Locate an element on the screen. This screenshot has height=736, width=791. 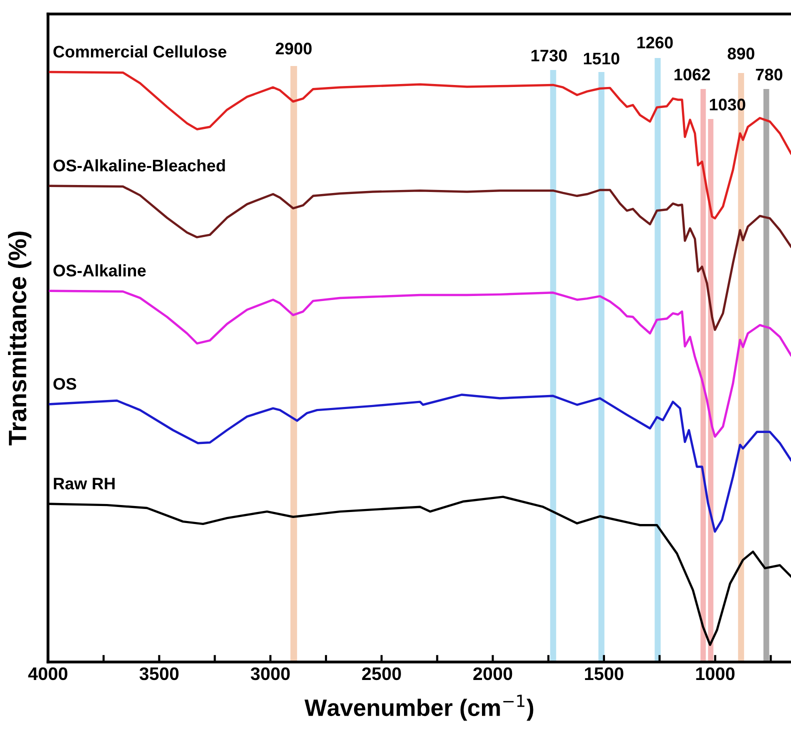
x-tick-label: 3500 is located at coordinates (159, 673).